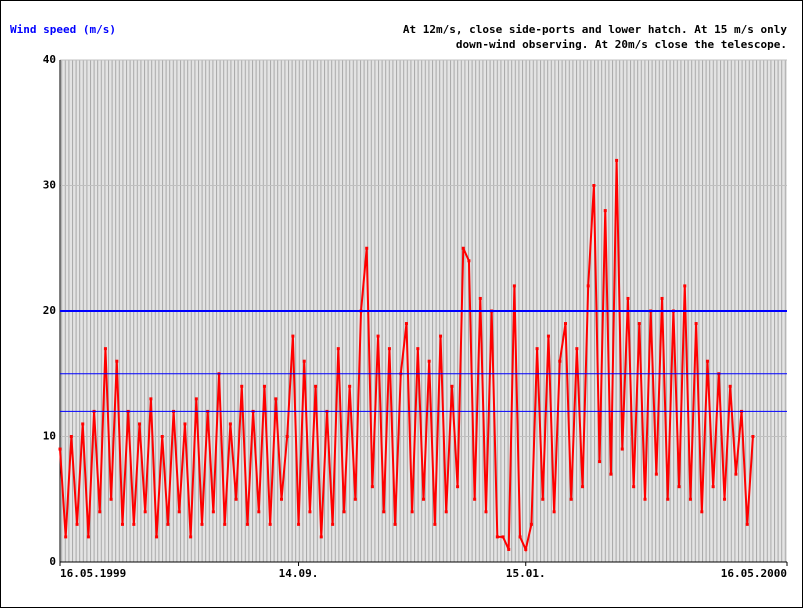 The width and height of the screenshot is (803, 612). I want to click on y-tick-label: 0, so click(52, 561).